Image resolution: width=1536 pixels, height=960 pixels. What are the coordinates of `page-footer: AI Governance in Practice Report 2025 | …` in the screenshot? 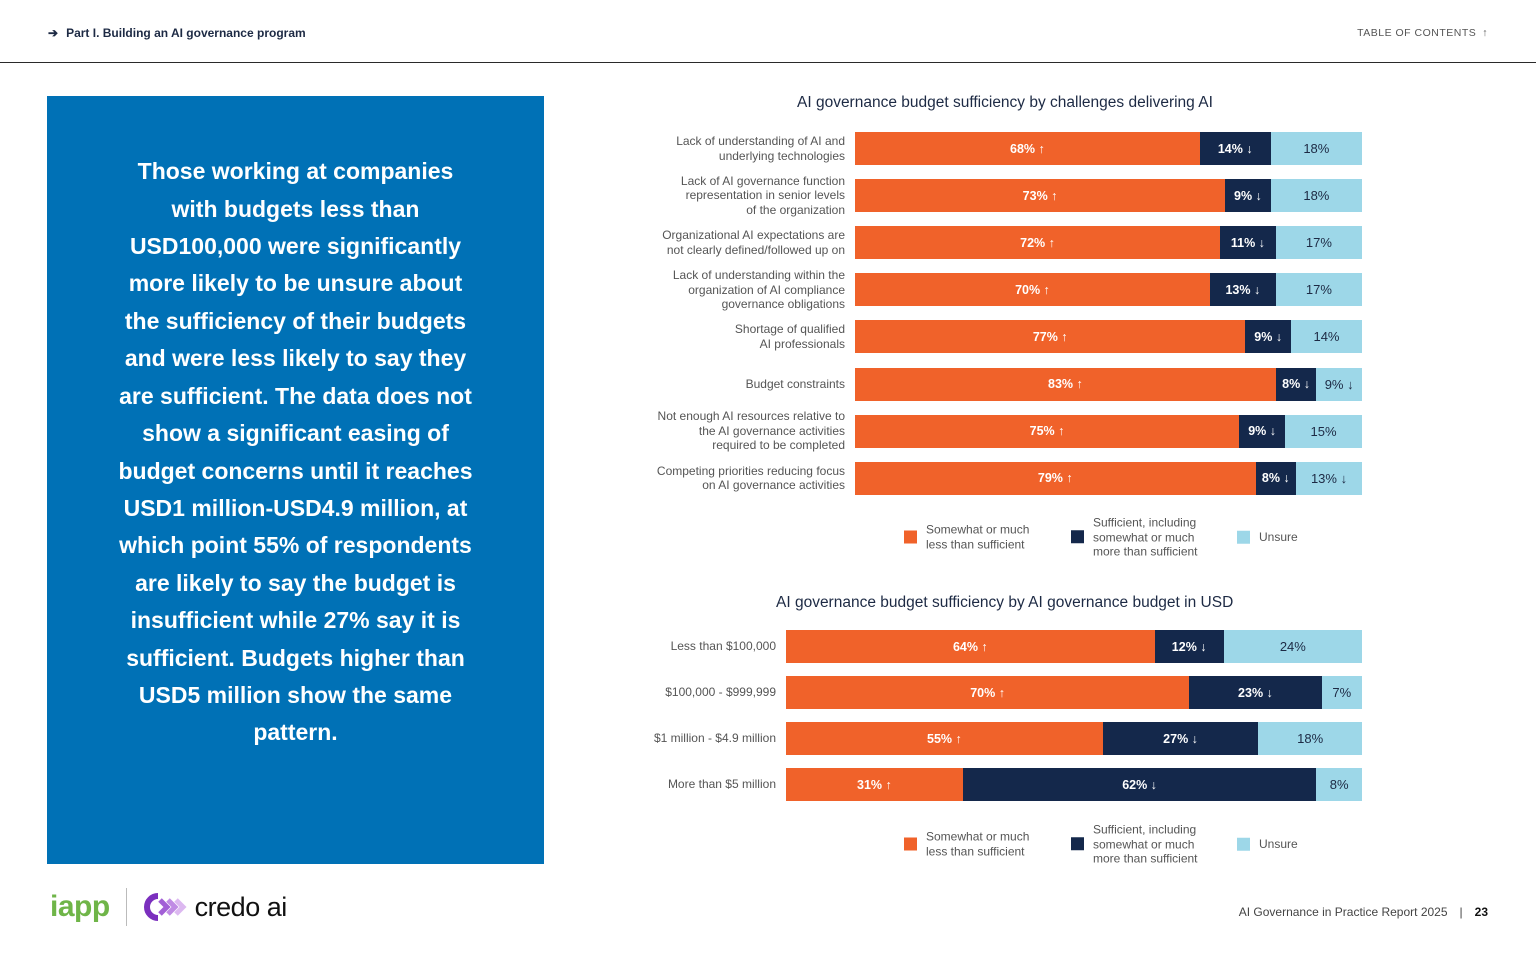 It's located at (1363, 912).